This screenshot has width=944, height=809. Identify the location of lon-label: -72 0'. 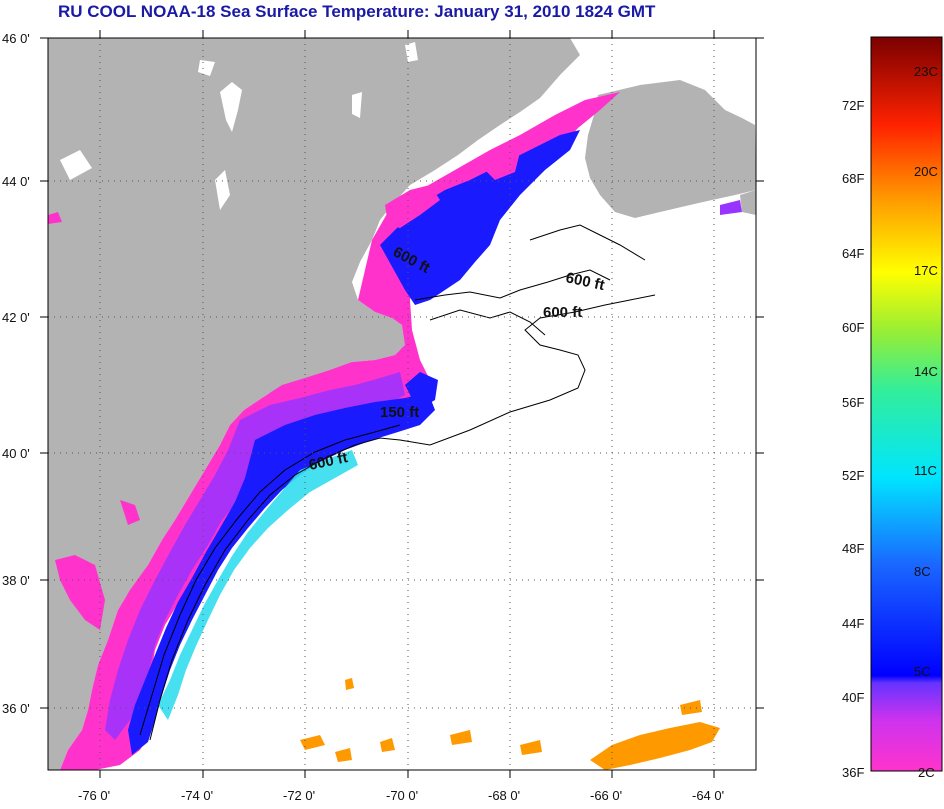
(299, 795).